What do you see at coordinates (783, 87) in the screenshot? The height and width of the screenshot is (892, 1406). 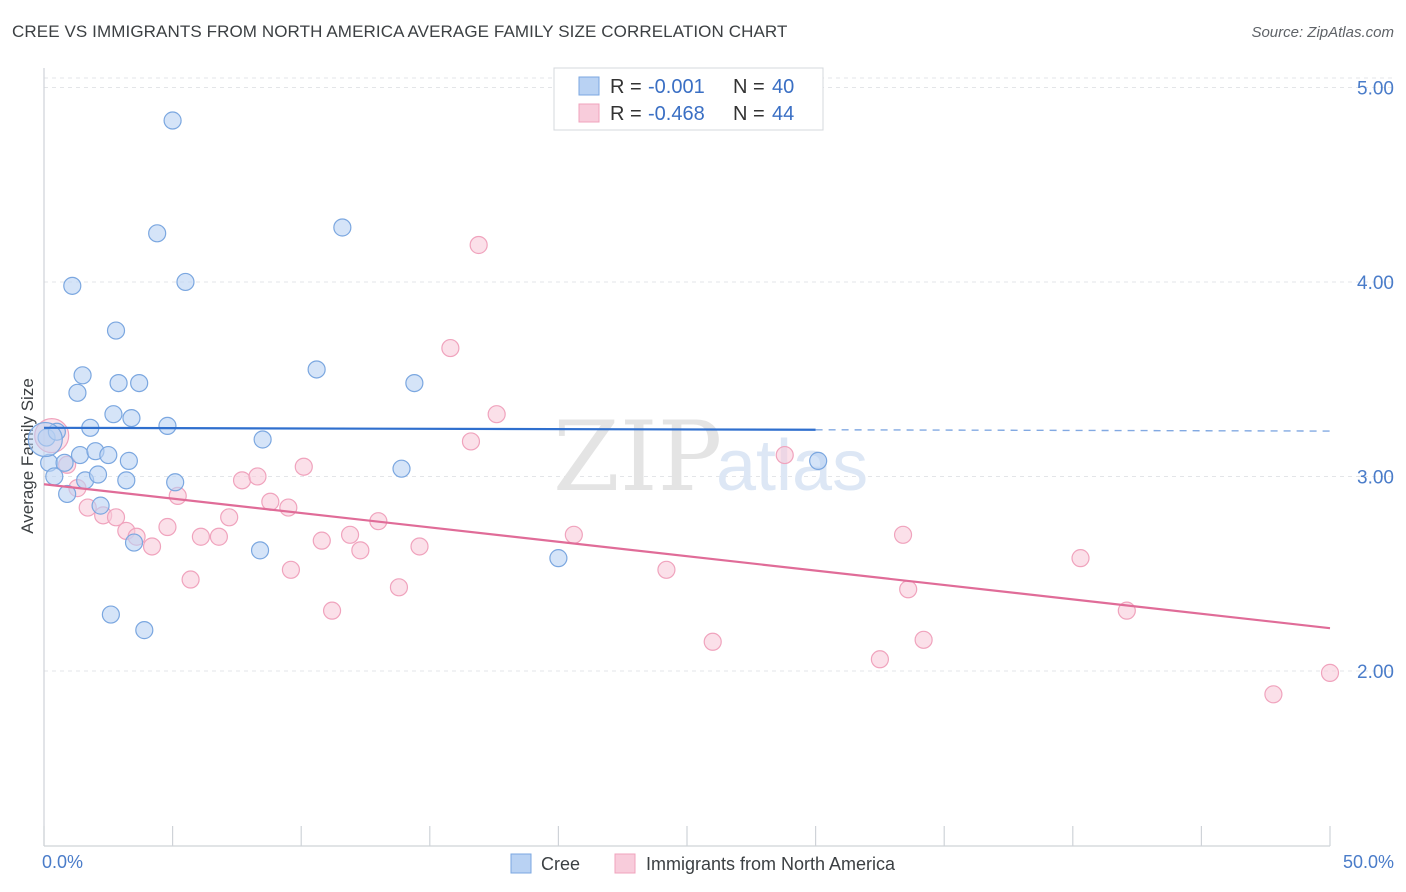 I see `stats-n-value-cree: 40` at bounding box center [783, 87].